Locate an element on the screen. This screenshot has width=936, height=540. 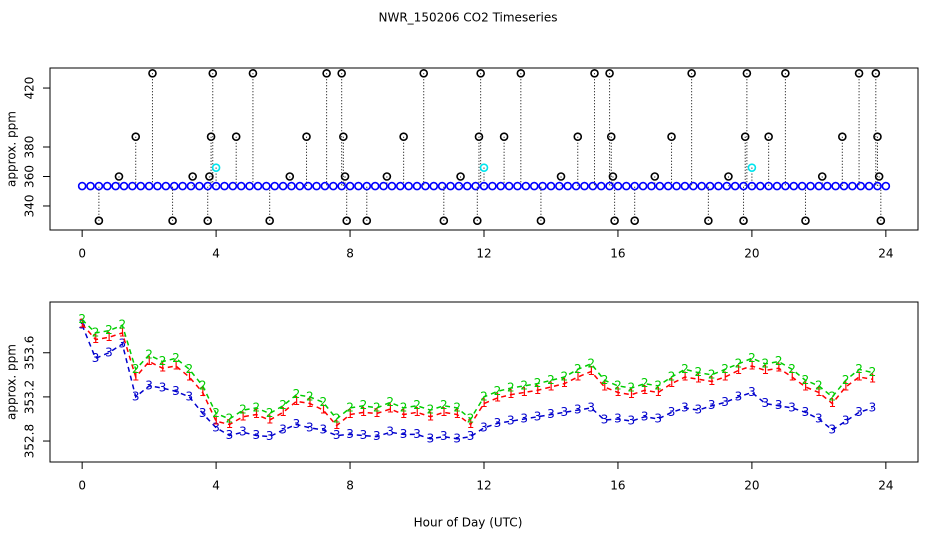
x-tick-label: 0 is located at coordinates (82, 254).